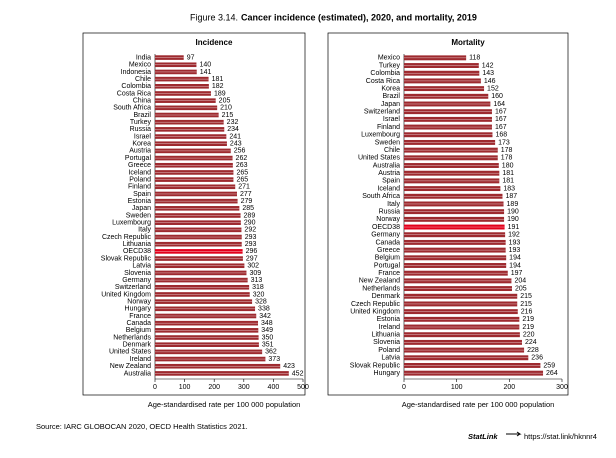  I want to click on value-label: 423, so click(289, 366).